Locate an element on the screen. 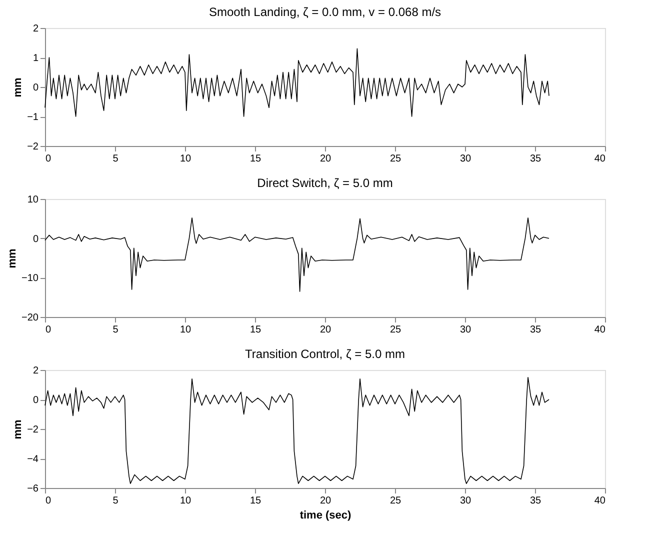  chart-title: Transition Control, ζ = 5.0 mm is located at coordinates (325, 354).